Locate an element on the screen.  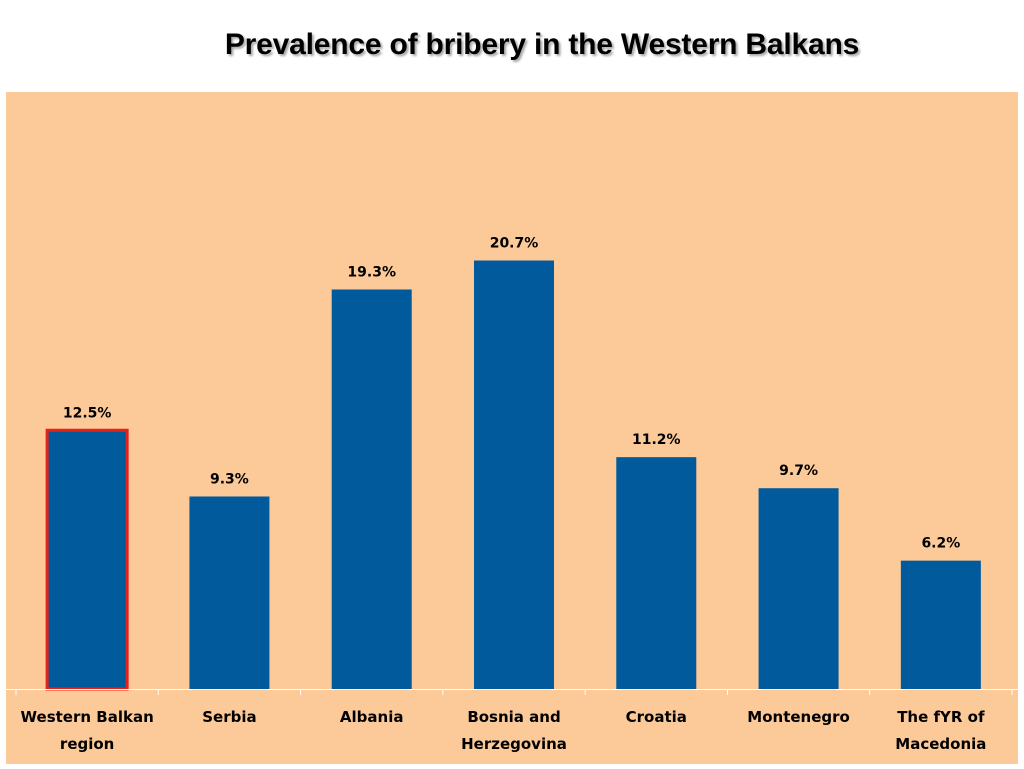
data-label: 9.7% is located at coordinates (798, 471).